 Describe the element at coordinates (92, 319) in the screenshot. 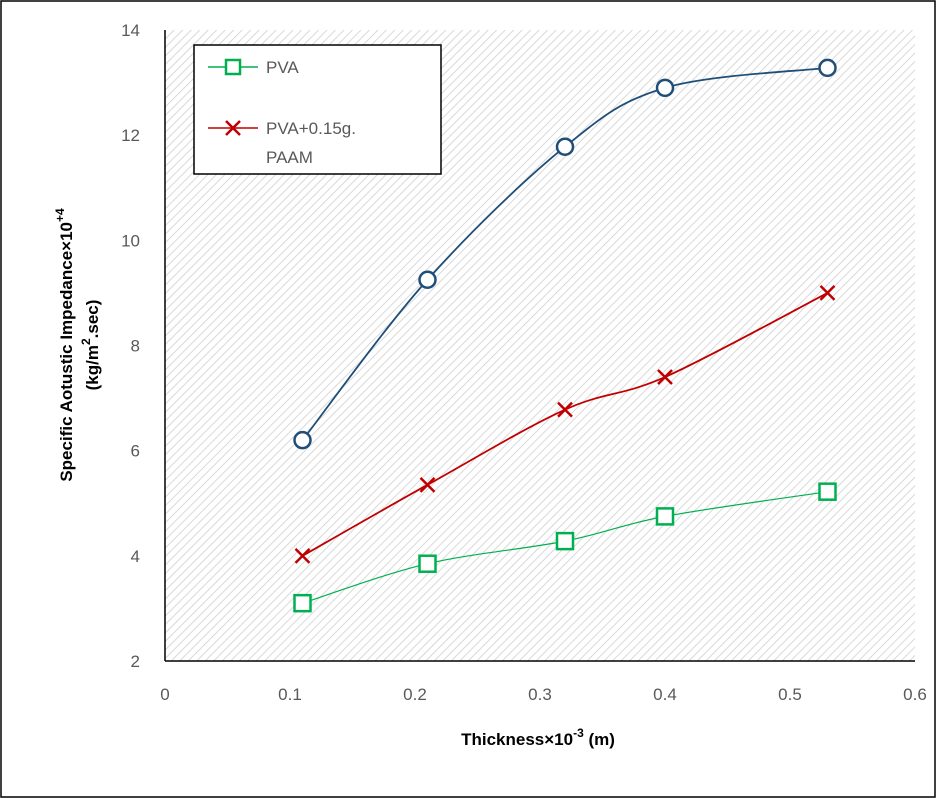

I see `y-axis-title-line2-post: .sec)` at that location.